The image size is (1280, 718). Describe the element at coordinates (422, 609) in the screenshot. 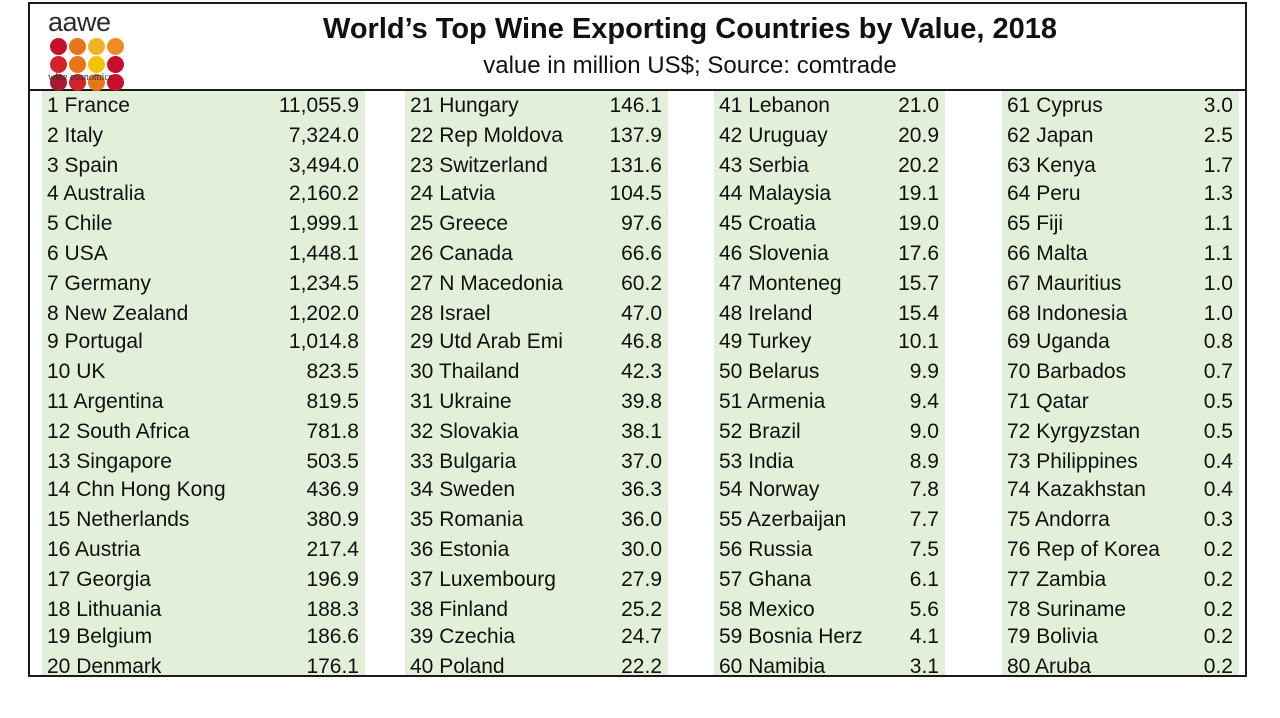

I see `rank-number: 38` at that location.